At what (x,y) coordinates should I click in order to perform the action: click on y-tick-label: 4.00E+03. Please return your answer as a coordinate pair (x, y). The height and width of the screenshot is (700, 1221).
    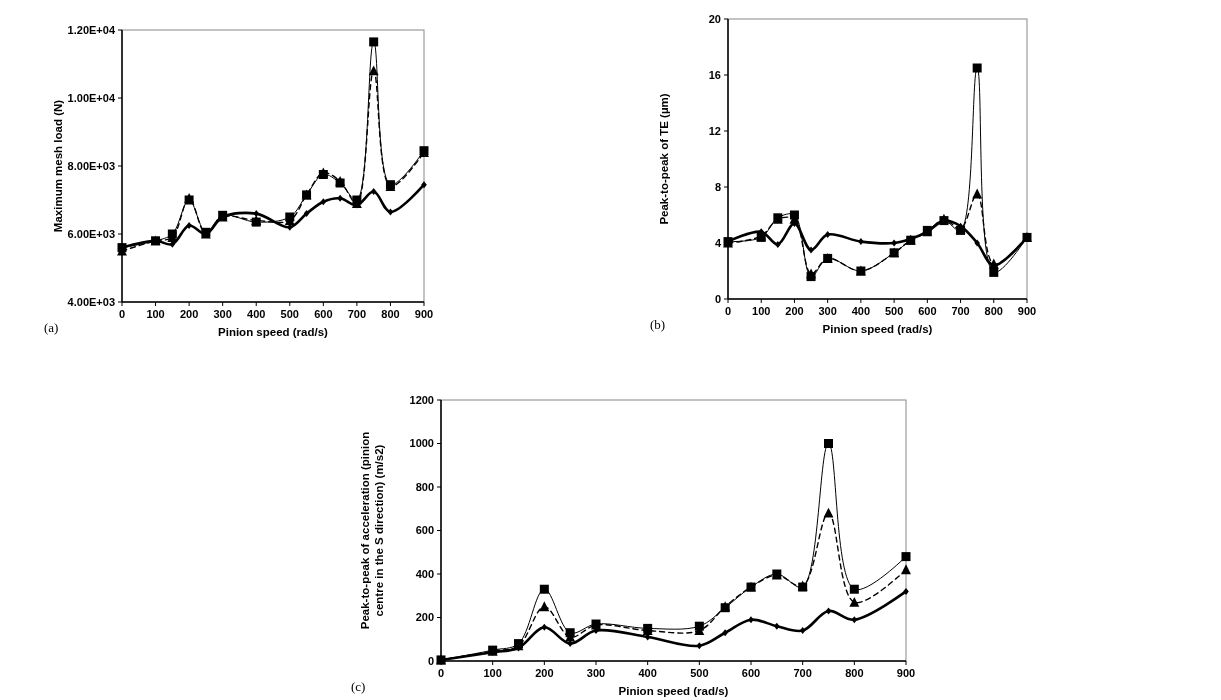
    Looking at the image, I should click on (91, 301).